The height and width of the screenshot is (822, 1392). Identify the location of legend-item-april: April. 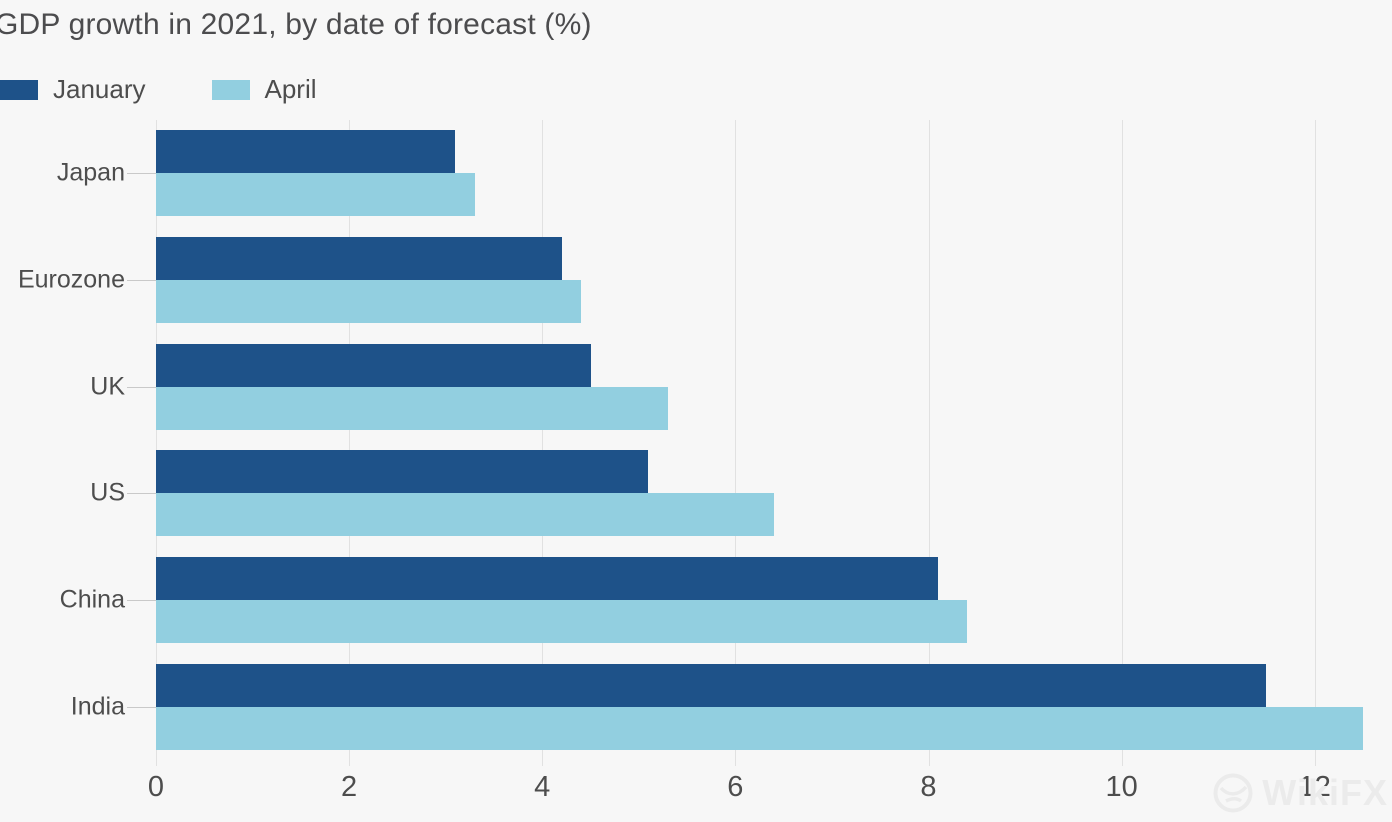
(264, 89).